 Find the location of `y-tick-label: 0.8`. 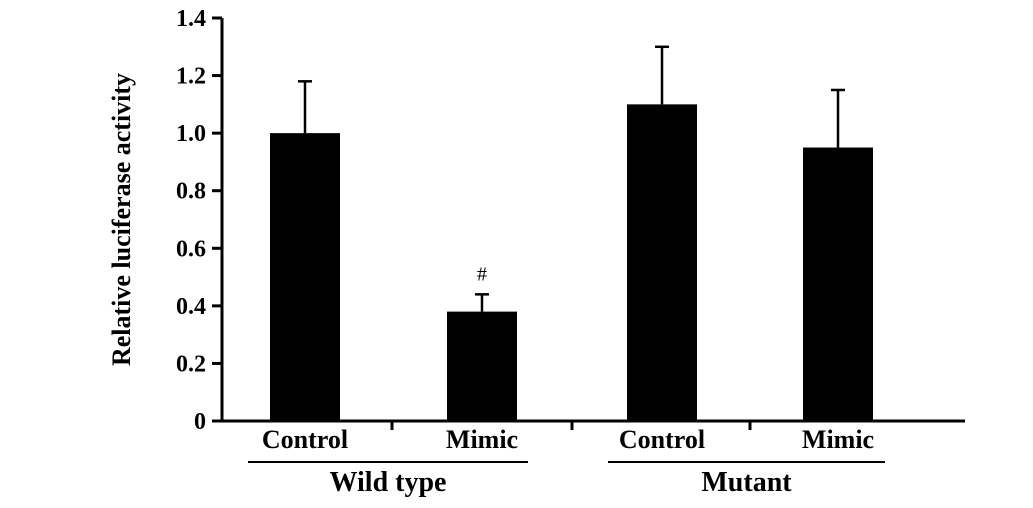

y-tick-label: 0.8 is located at coordinates (191, 192).